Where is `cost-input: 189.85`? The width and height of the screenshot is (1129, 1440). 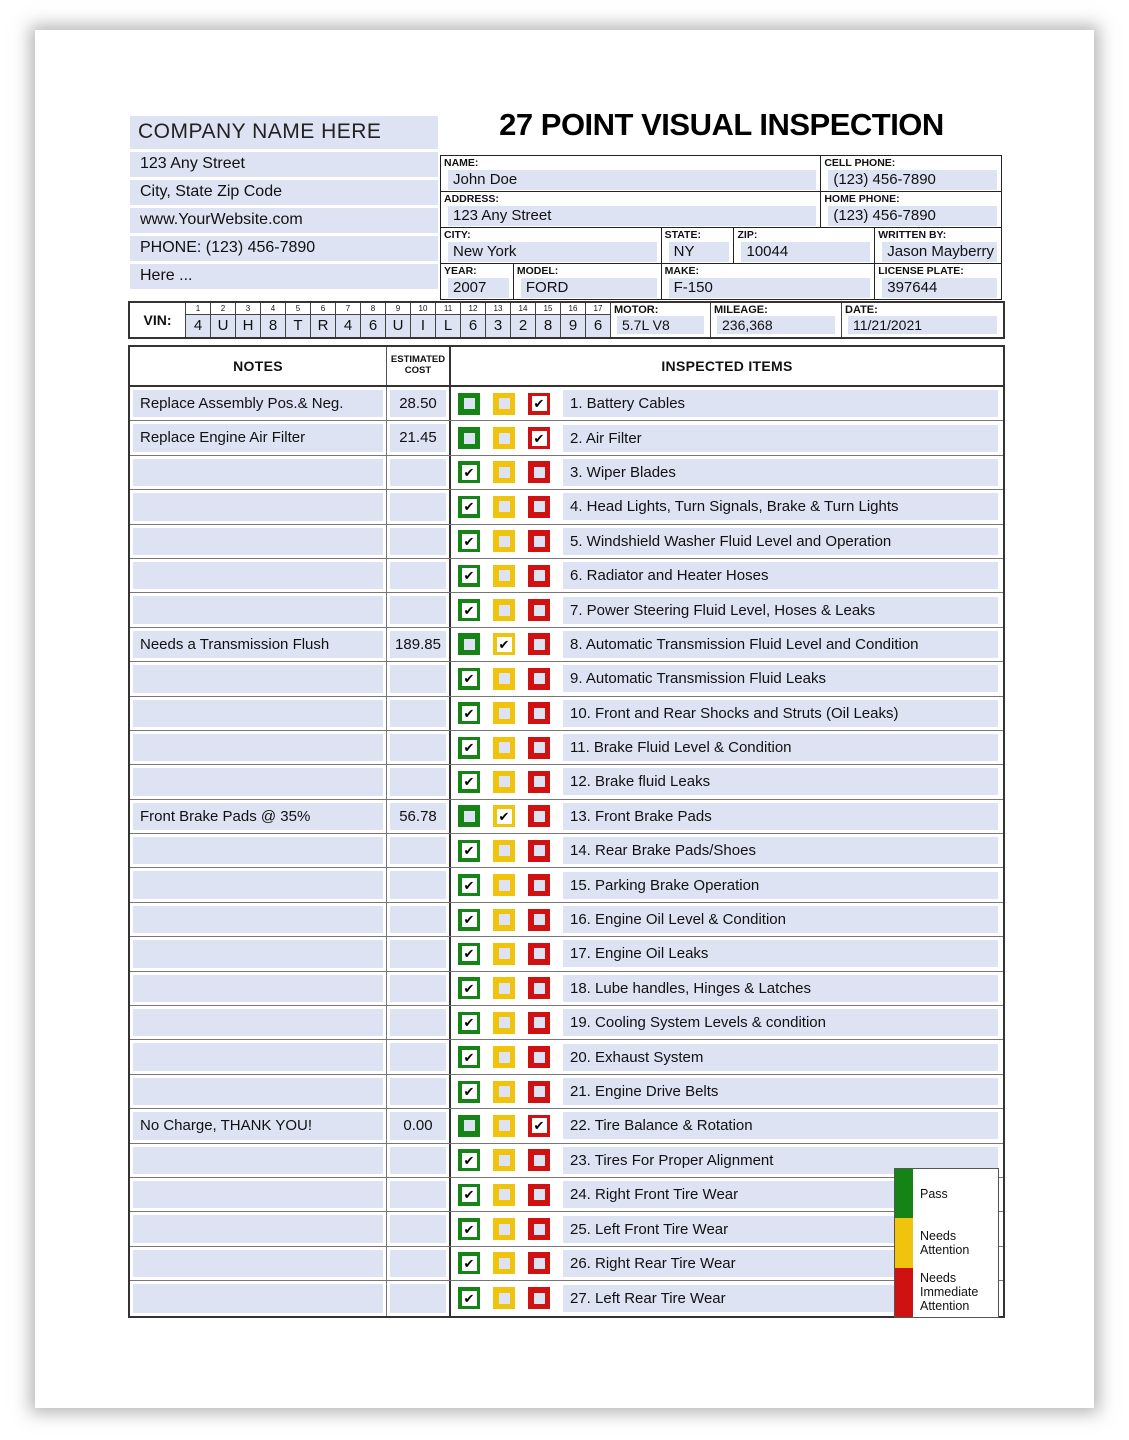
cost-input: 189.85 is located at coordinates (418, 644).